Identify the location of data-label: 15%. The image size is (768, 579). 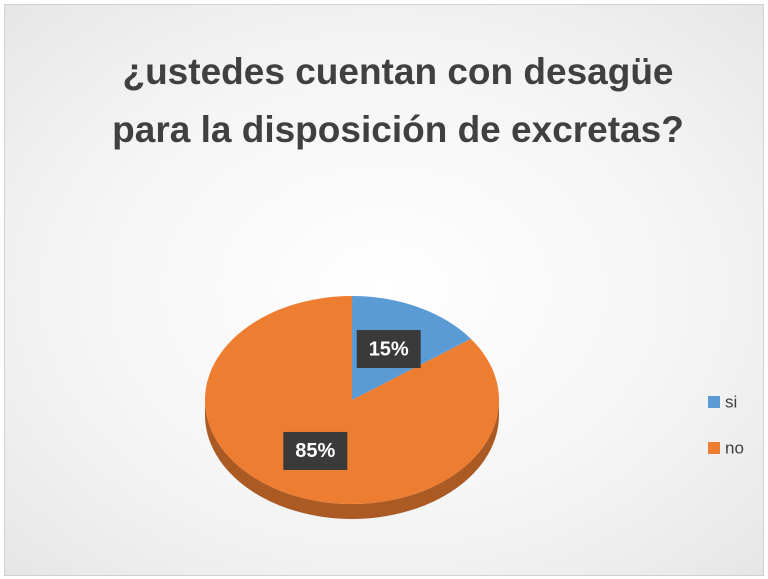
(389, 349).